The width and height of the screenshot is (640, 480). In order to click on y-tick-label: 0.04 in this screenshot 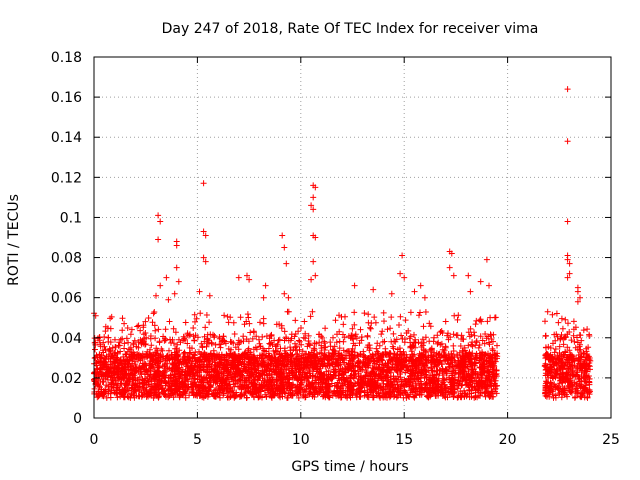, I will do `click(66, 339)`.